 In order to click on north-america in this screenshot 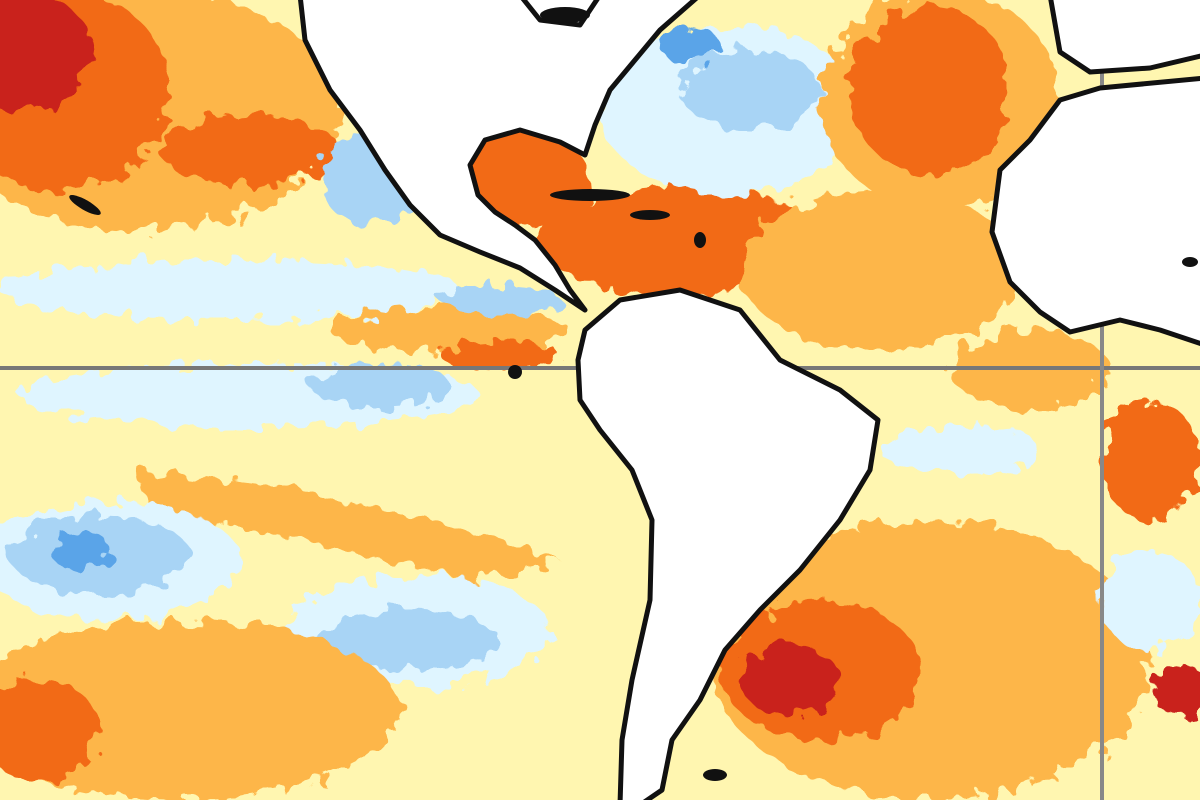, I will do `click(498, 156)`.